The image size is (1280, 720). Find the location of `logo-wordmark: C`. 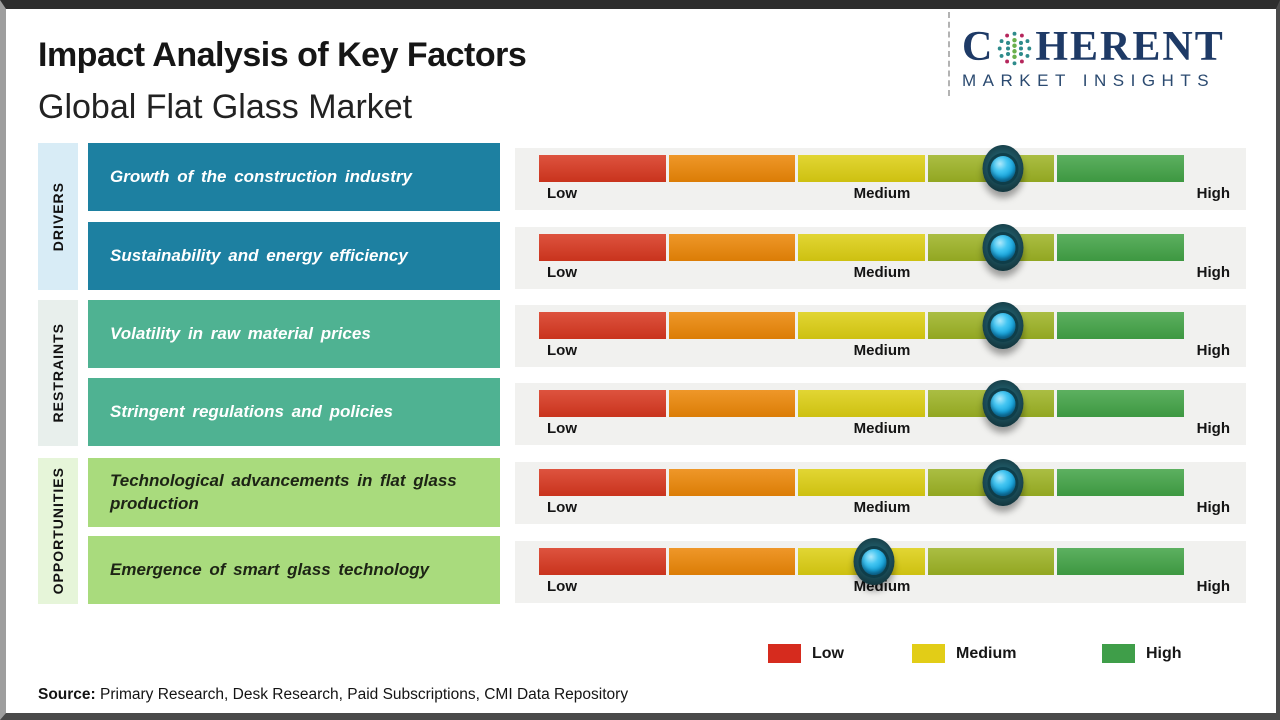

logo-wordmark: C is located at coordinates (1112, 47).